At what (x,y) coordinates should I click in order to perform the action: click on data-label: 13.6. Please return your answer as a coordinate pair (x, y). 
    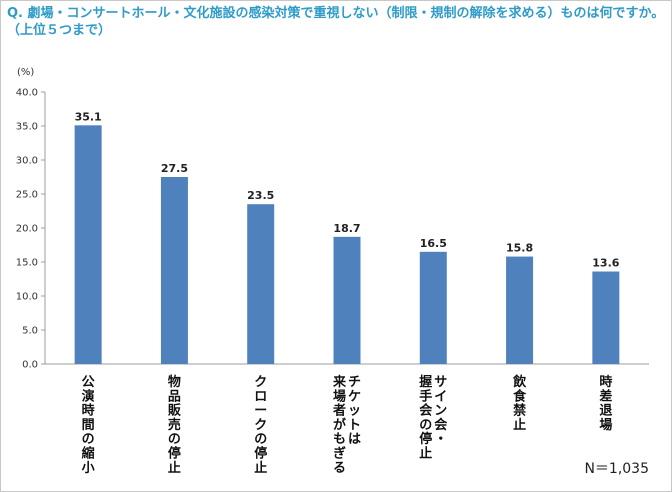
    Looking at the image, I should click on (605, 263).